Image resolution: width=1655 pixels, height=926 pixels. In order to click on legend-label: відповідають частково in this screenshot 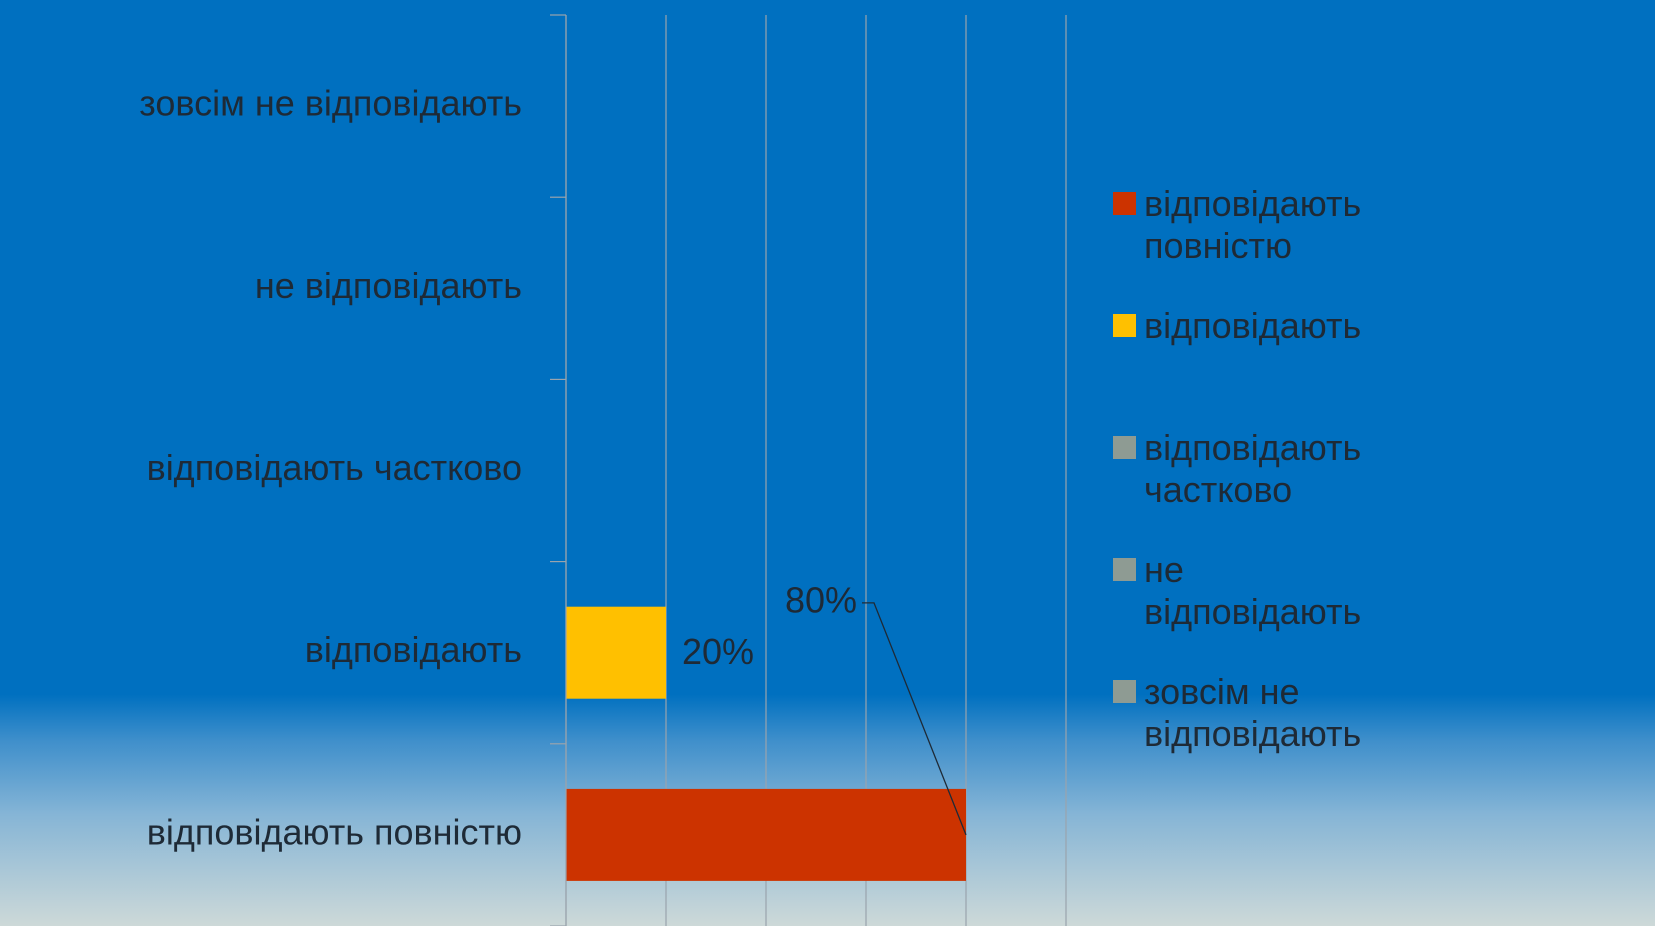, I will do `click(1253, 468)`.